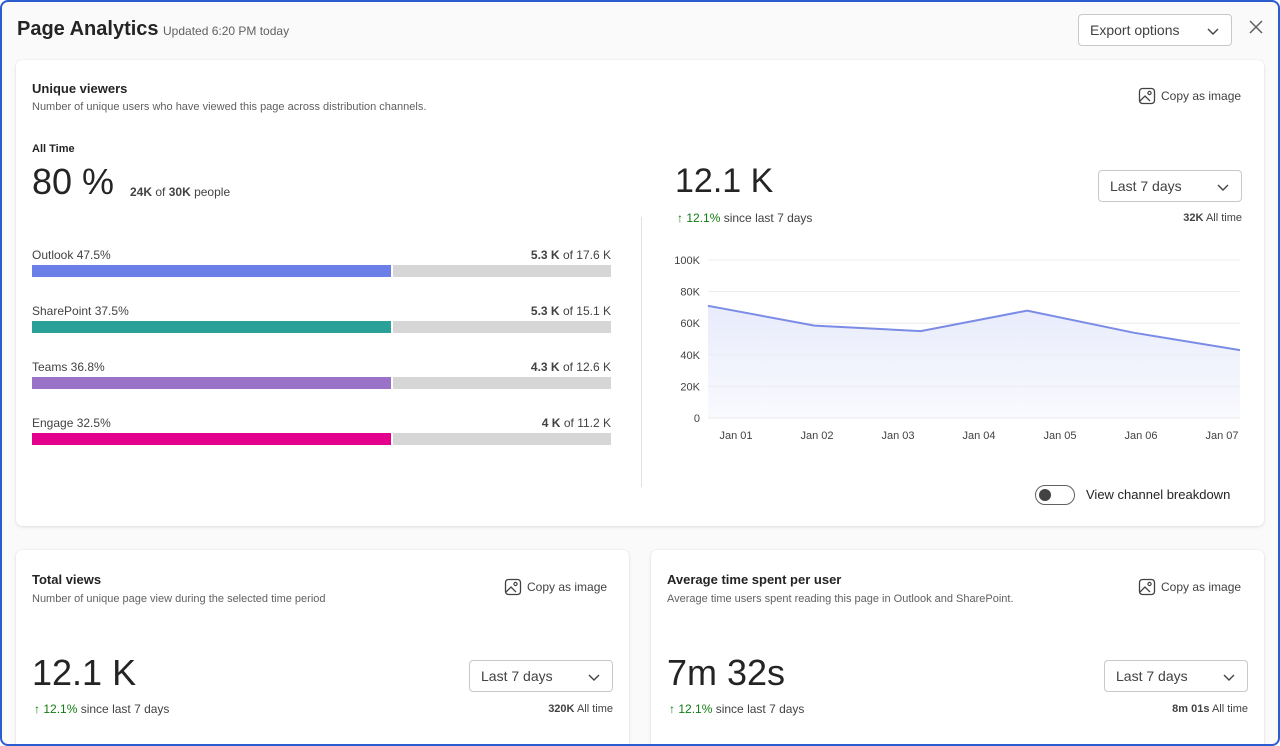  Describe the element at coordinates (593, 367) in the screenshot. I see `channel-total: 12.6 K` at that location.